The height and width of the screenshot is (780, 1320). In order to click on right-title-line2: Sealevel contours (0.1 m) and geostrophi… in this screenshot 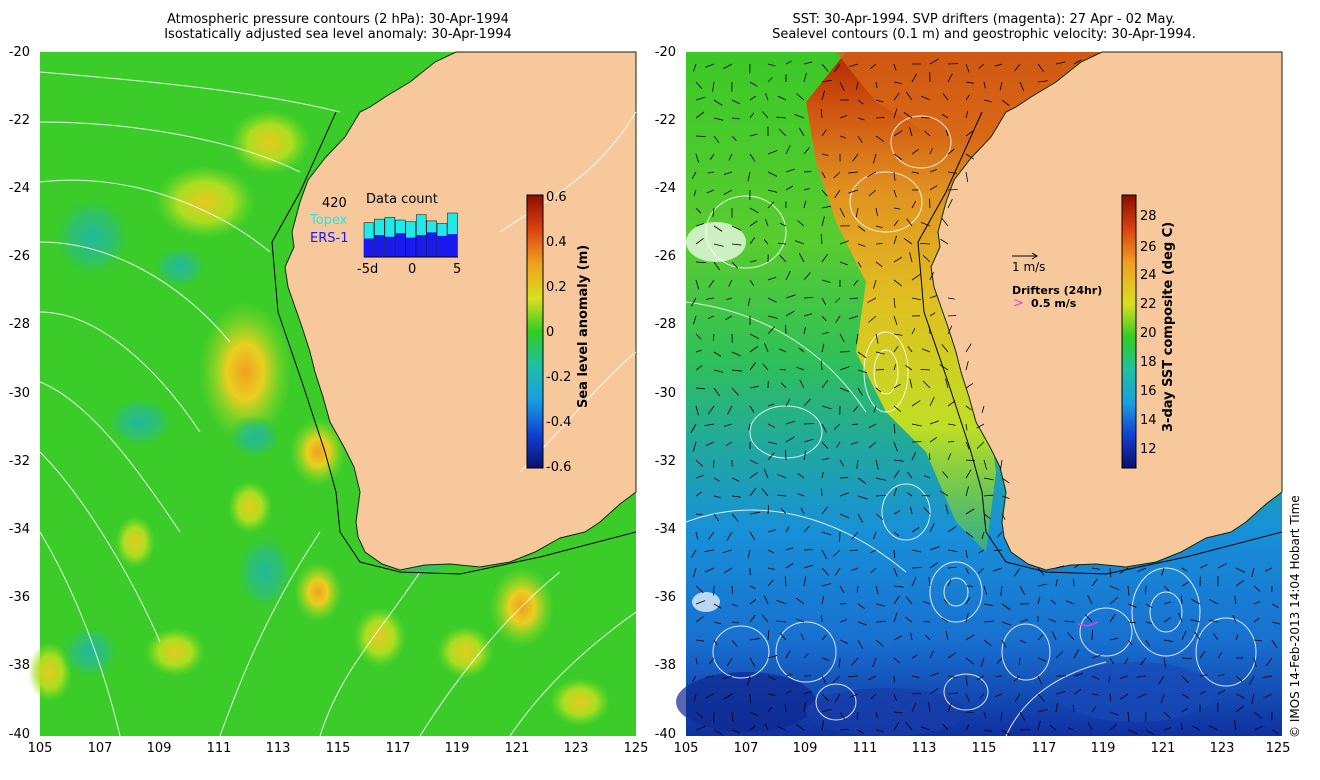, I will do `click(984, 34)`.